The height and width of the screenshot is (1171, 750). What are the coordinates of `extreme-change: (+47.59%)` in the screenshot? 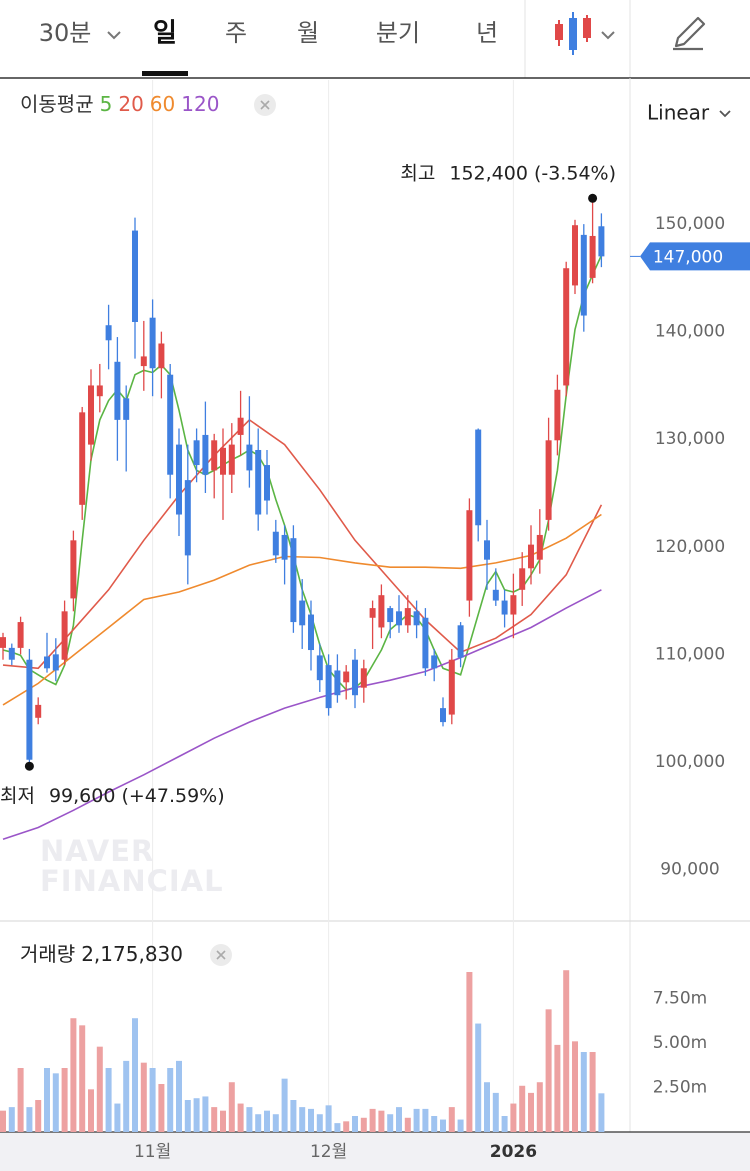 It's located at (172, 796).